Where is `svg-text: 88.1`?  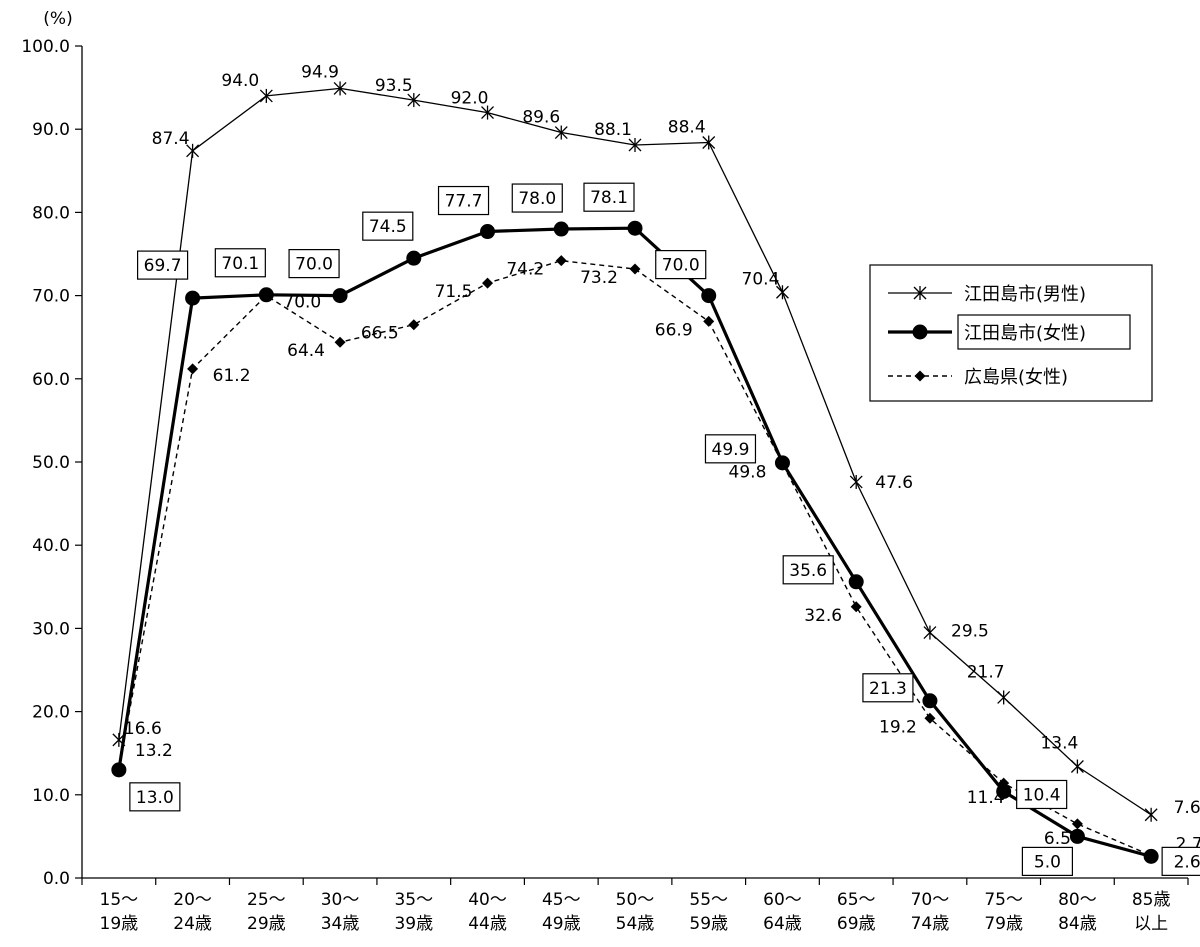 svg-text: 88.1 is located at coordinates (613, 130).